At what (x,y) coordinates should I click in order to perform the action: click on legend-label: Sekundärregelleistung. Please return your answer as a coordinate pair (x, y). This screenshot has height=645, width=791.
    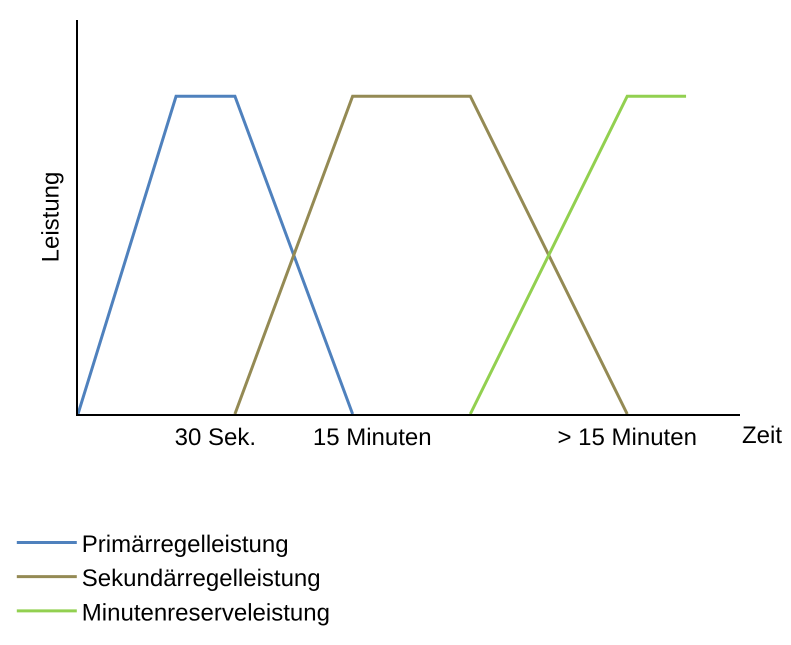
    Looking at the image, I should click on (201, 578).